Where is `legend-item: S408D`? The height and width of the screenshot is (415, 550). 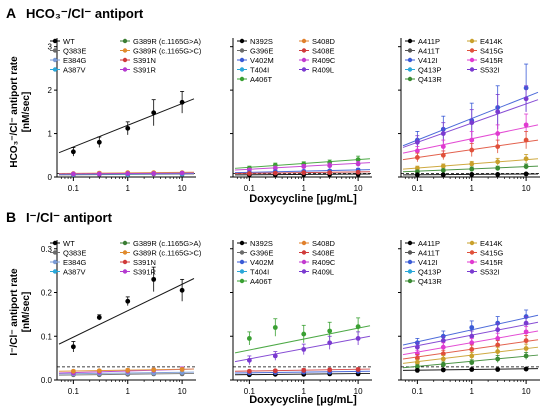
legend-item: S408D is located at coordinates (317, 41).